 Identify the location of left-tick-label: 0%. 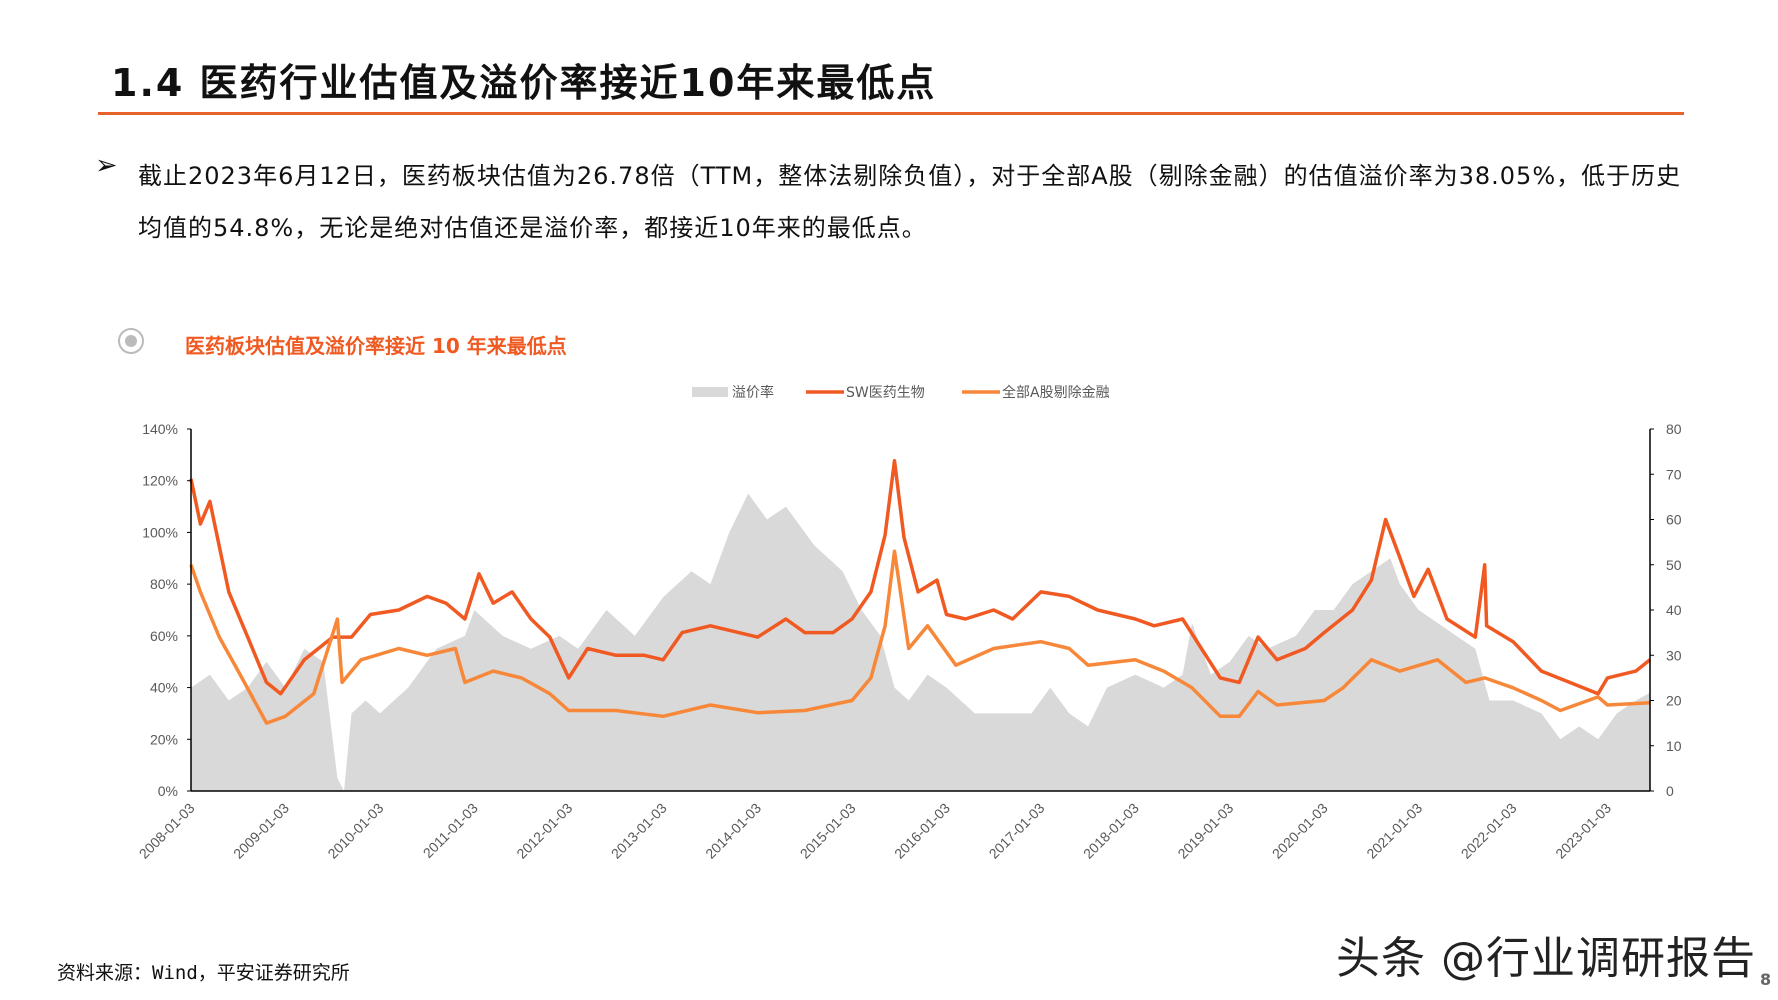
(168, 791).